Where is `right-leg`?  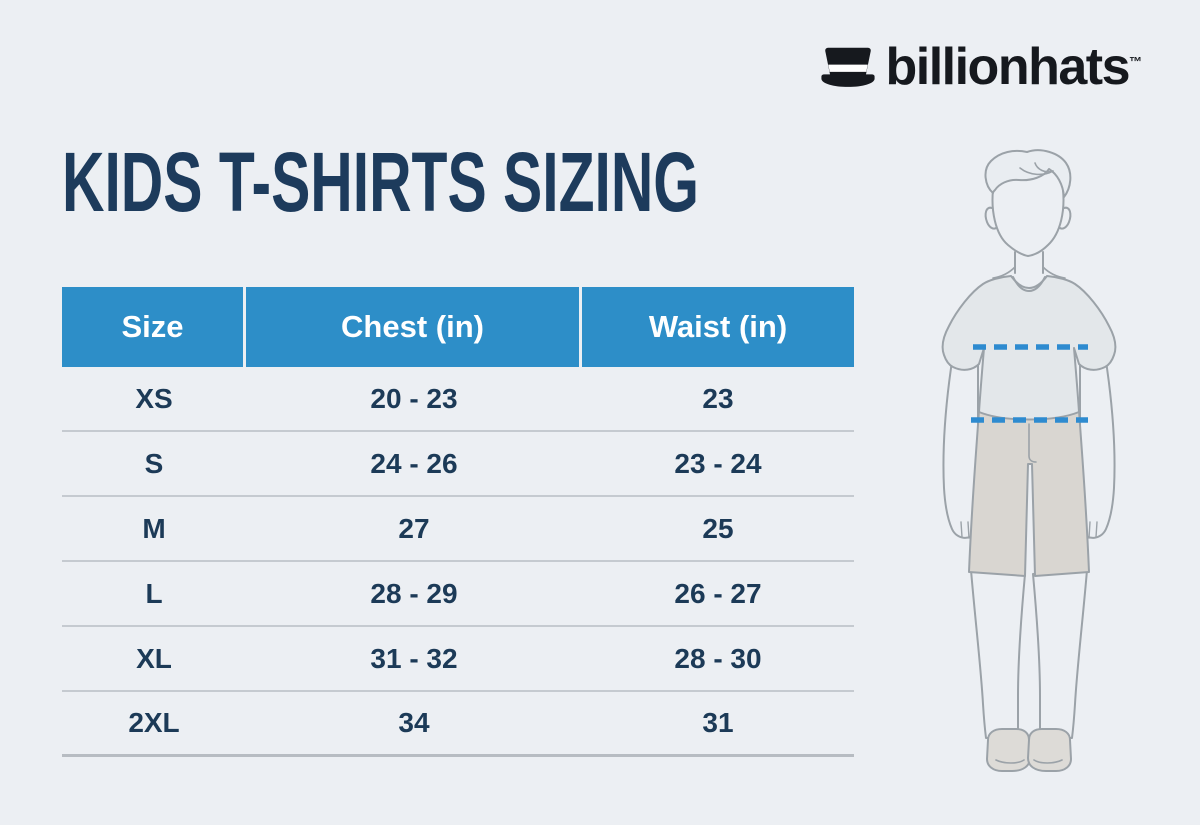
right-leg is located at coordinates (1060, 654).